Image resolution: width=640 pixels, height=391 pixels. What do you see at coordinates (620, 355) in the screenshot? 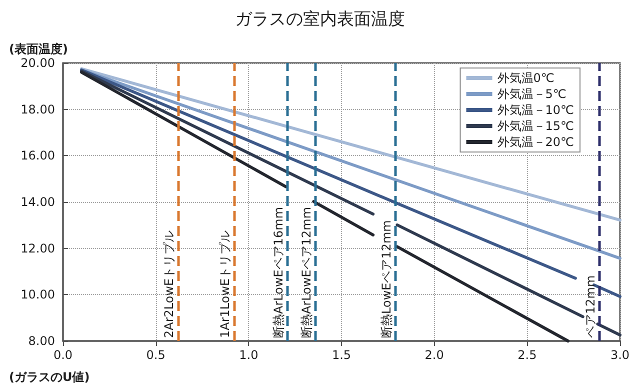
I see `x-tick-label: 3.0` at bounding box center [620, 355].